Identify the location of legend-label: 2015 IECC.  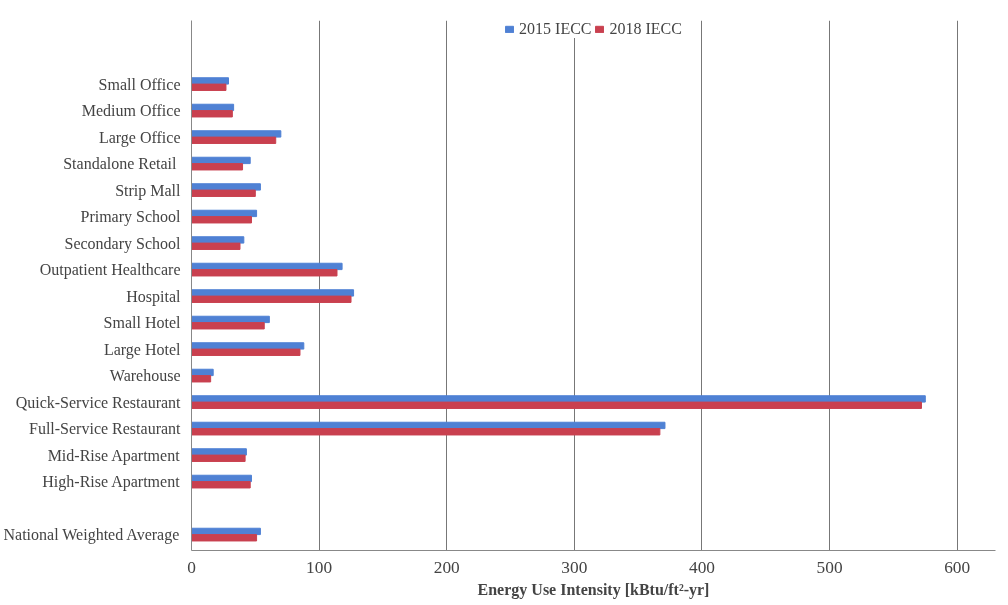
(555, 29).